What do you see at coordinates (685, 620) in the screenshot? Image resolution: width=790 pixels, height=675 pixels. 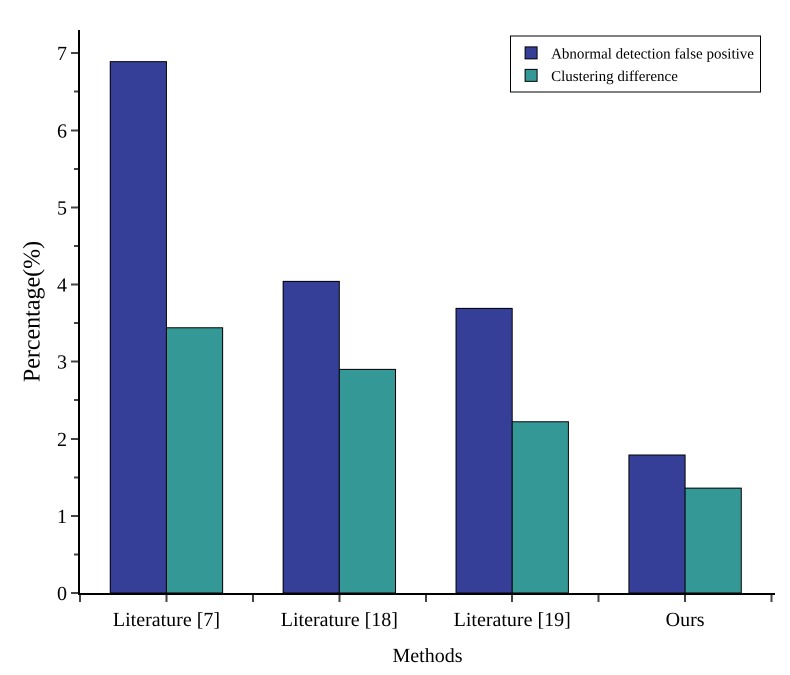 I see `x-tick-label: Ours` at bounding box center [685, 620].